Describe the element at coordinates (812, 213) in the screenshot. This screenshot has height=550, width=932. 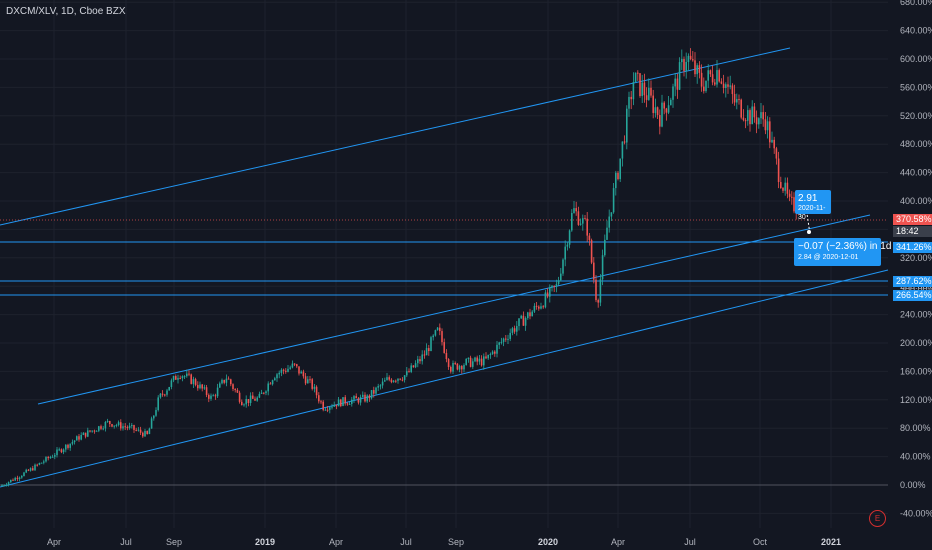
I see `tooltip-date: 2020-11-30` at that location.